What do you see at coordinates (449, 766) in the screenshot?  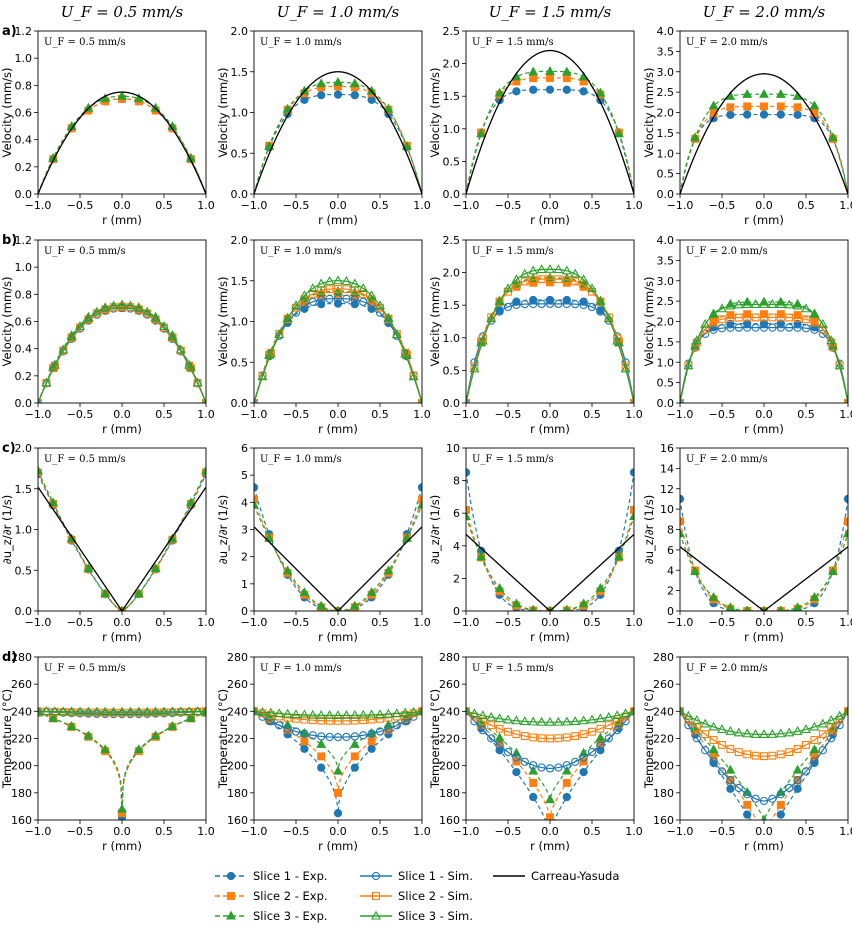 I see `y-tick-label: 200` at bounding box center [449, 766].